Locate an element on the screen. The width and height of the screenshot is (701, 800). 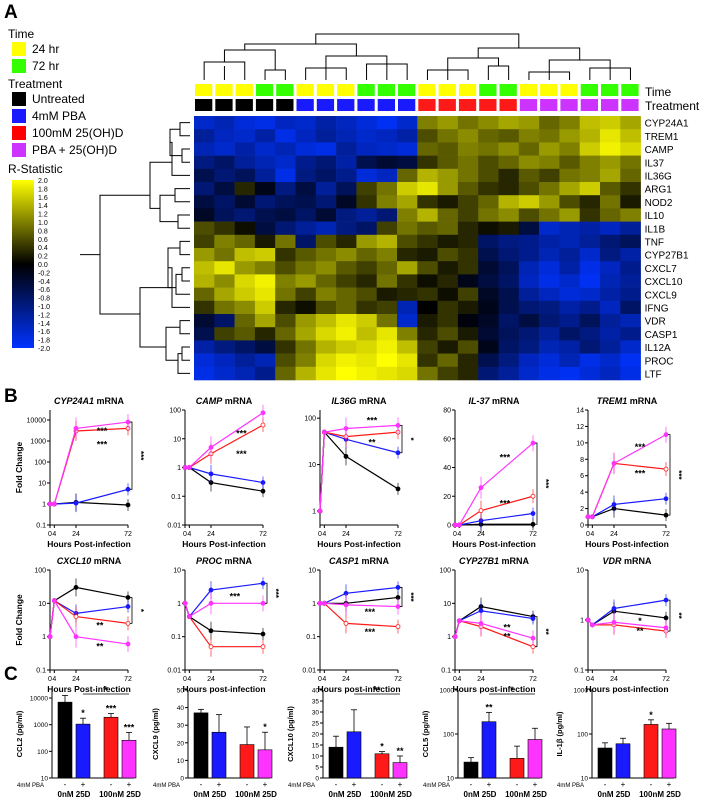
y-tick-label: 1000 is located at coordinates (581, 691).